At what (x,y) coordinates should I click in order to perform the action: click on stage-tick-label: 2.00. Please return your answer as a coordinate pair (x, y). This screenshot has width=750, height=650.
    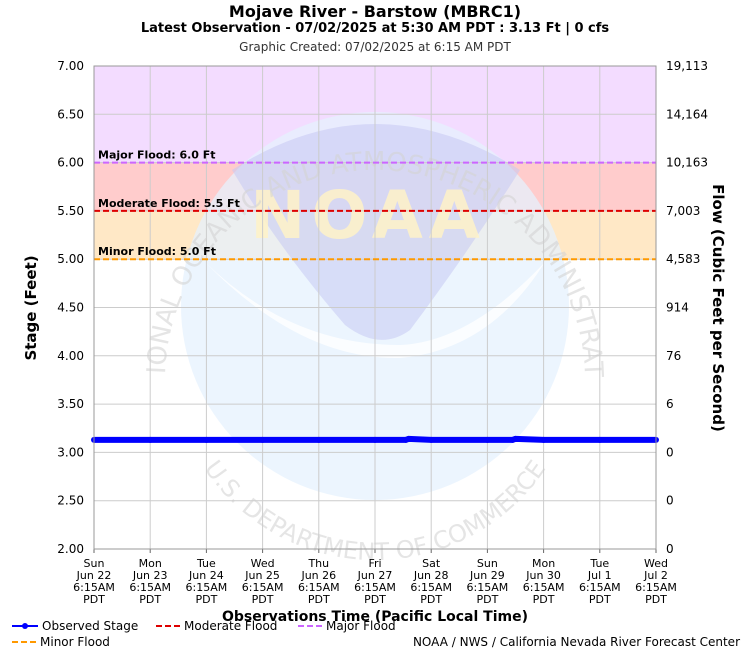
    Looking at the image, I should click on (70, 549).